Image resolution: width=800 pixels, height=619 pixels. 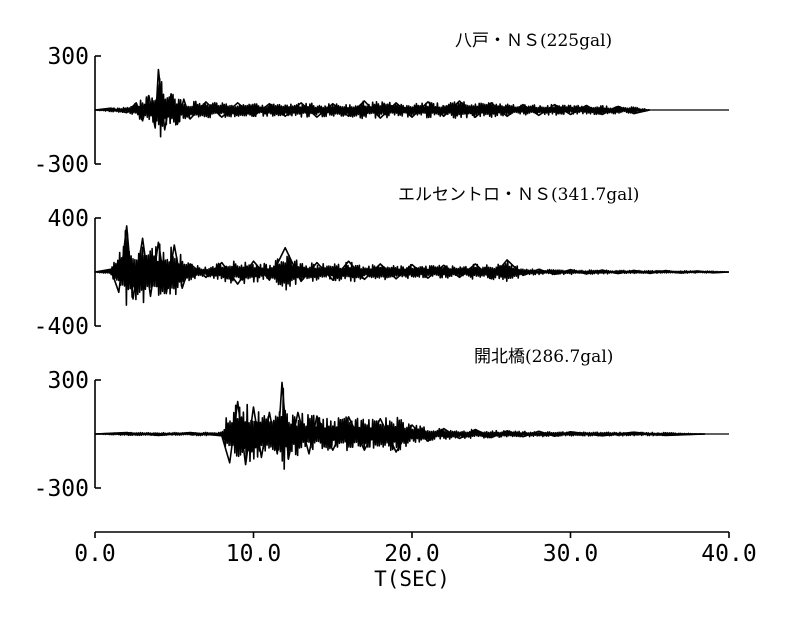 What do you see at coordinates (533, 41) in the screenshot?
I see `record-title: 八戸・ＮＳ(225gal)` at bounding box center [533, 41].